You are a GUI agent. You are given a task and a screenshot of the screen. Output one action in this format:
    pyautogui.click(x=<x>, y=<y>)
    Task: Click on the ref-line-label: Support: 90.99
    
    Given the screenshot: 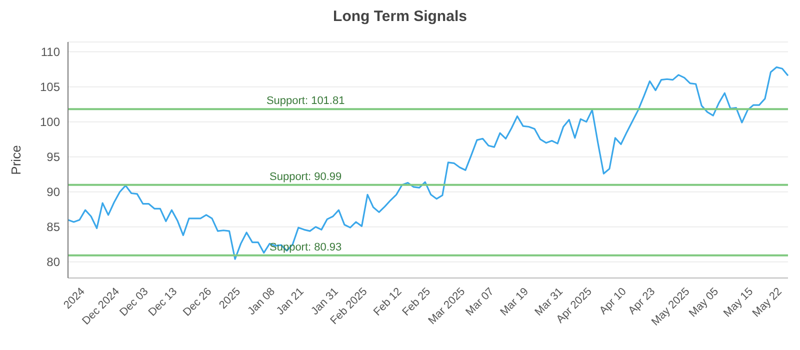 What is the action you would take?
    pyautogui.click(x=306, y=176)
    